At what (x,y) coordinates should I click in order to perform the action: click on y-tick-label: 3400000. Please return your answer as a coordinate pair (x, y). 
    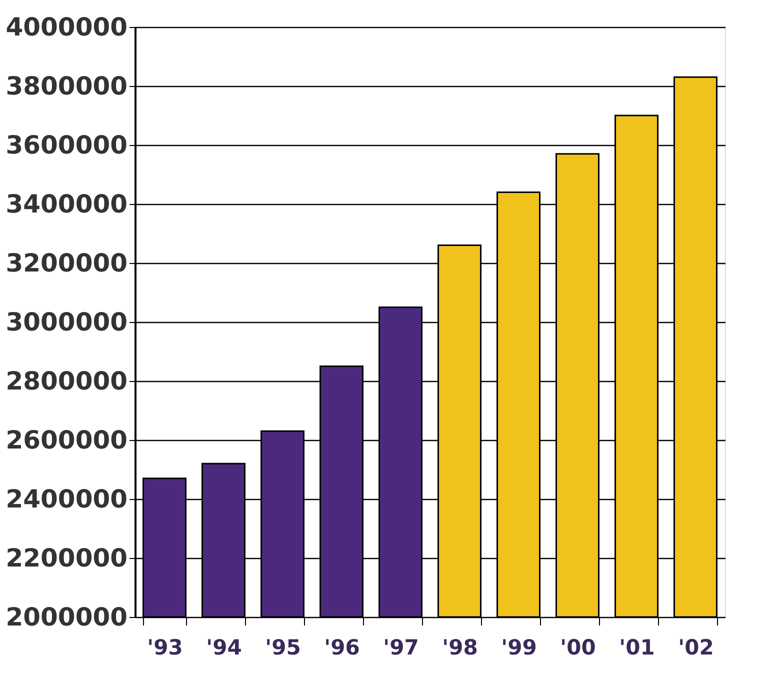
    Looking at the image, I should click on (67, 204).